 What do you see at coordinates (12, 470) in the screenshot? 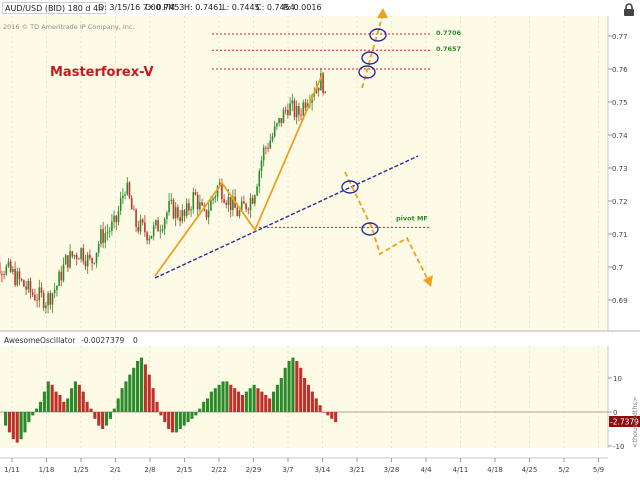
I see `x-tick-label: 1/11` at bounding box center [12, 470].